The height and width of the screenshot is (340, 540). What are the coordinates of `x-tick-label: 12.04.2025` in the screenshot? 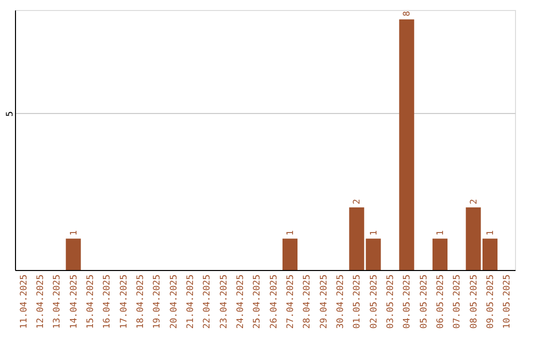 It's located at (41, 301).